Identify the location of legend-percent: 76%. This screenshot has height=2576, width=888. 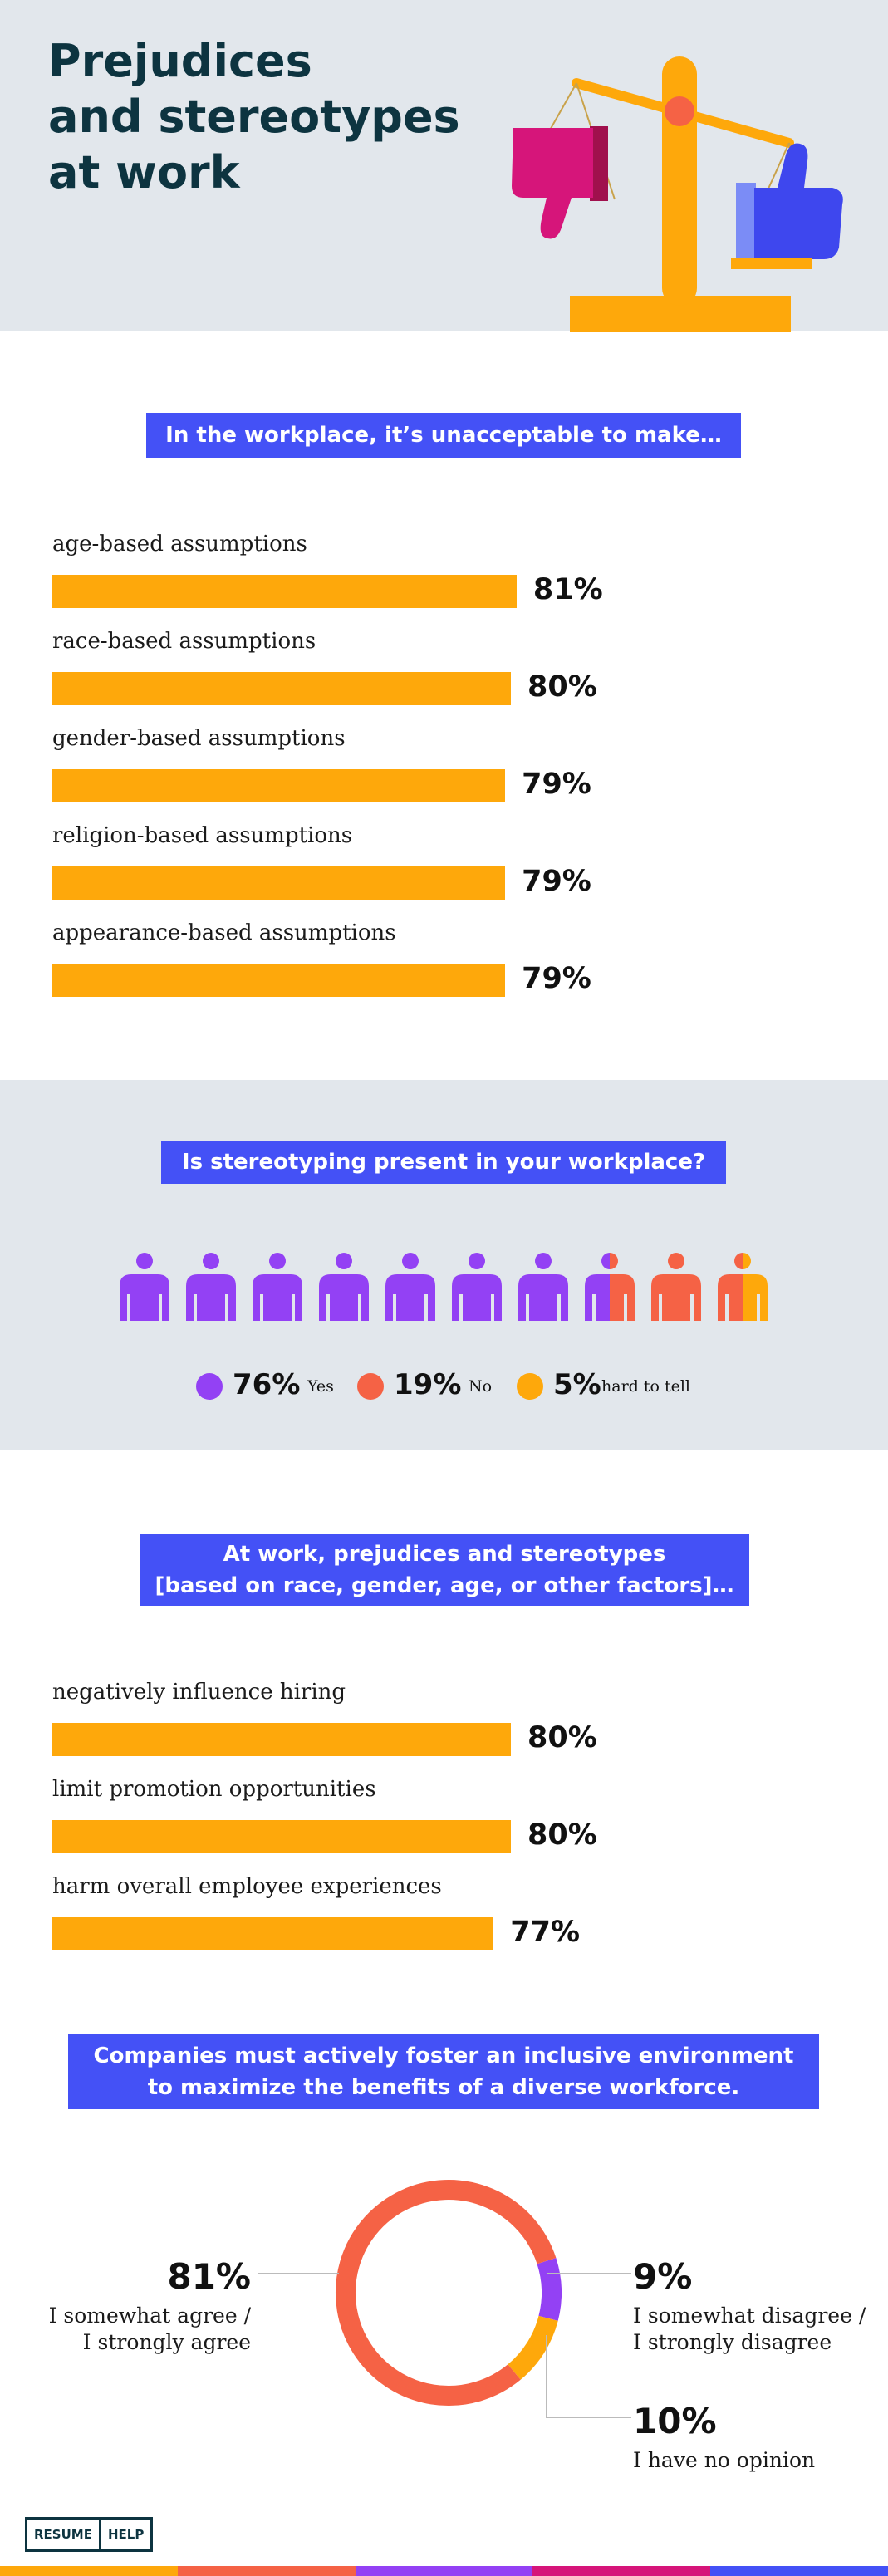
(267, 1384).